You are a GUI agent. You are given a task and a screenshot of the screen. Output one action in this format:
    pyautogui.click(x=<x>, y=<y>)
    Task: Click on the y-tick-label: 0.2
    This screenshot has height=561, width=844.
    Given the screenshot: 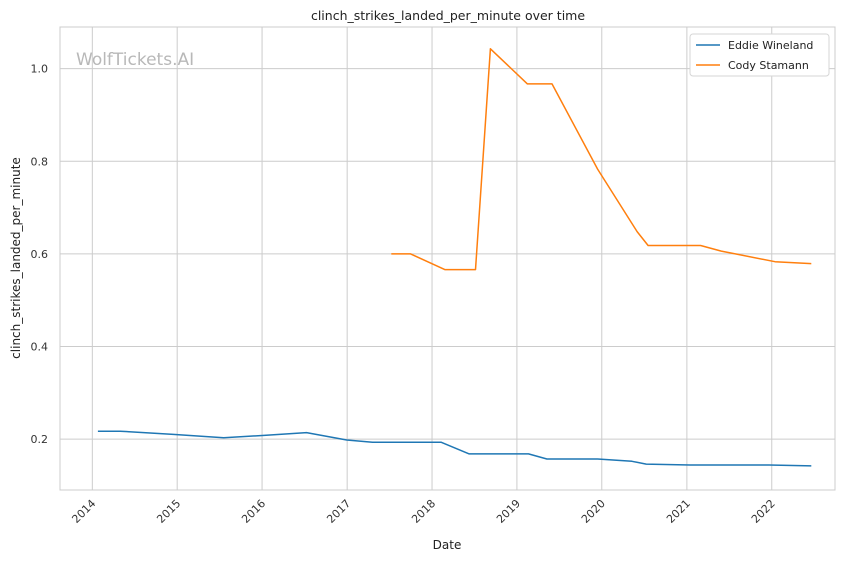 What is the action you would take?
    pyautogui.click(x=40, y=439)
    